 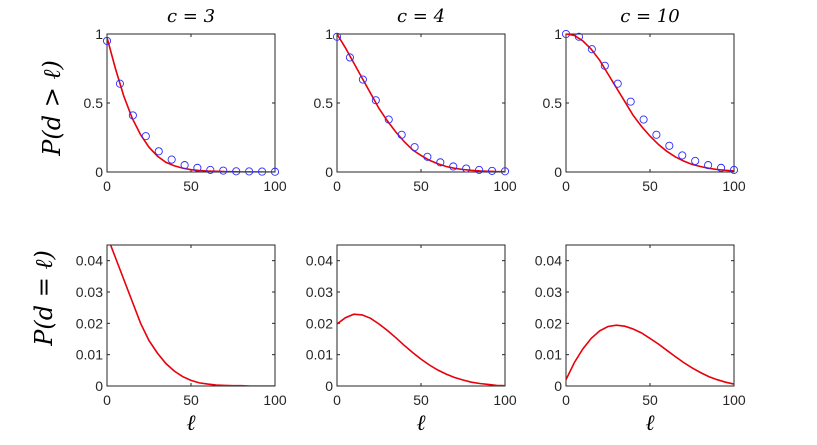 I want to click on panel-bottom-right: 0 50 100 0 0.01 0.02 0.03 0.04 ℓ, so click(x=640, y=340).